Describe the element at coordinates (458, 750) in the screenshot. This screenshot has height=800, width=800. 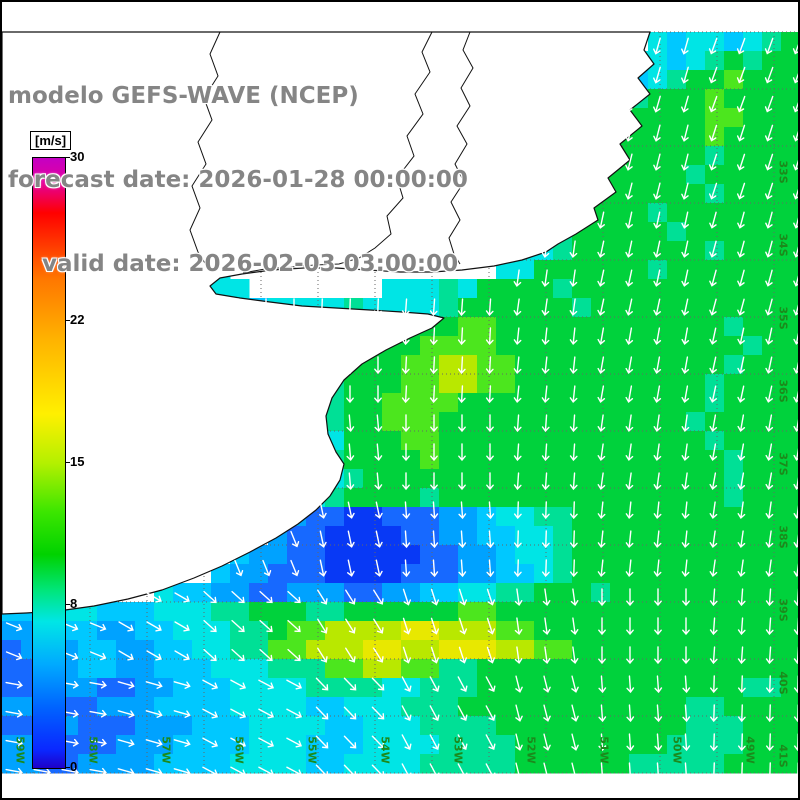
I see `lon-axis-label: 53W` at that location.